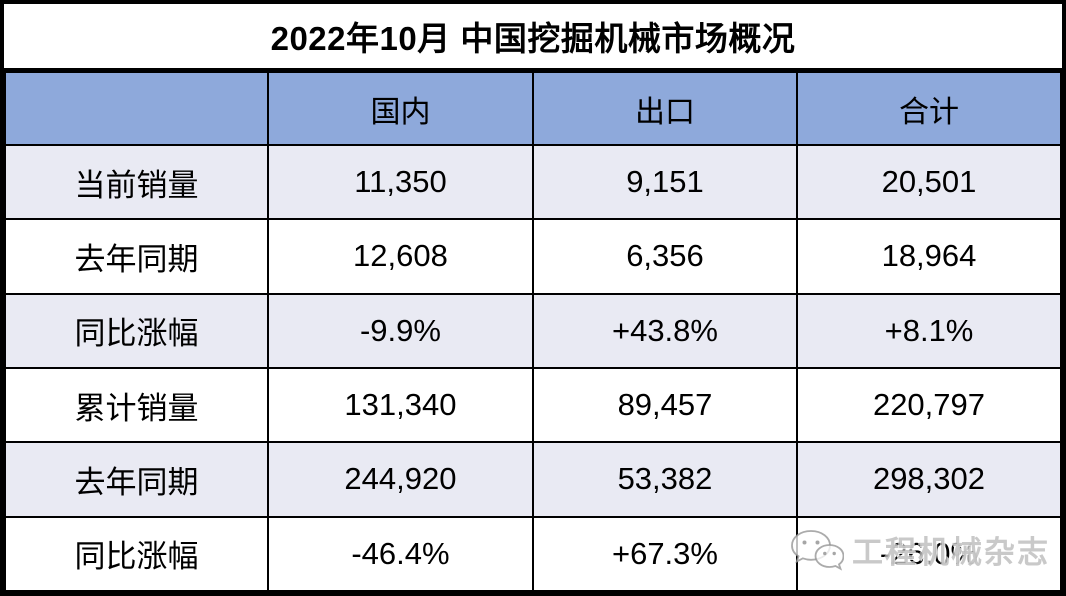  I want to click on cell-export: 9,151, so click(664, 182).